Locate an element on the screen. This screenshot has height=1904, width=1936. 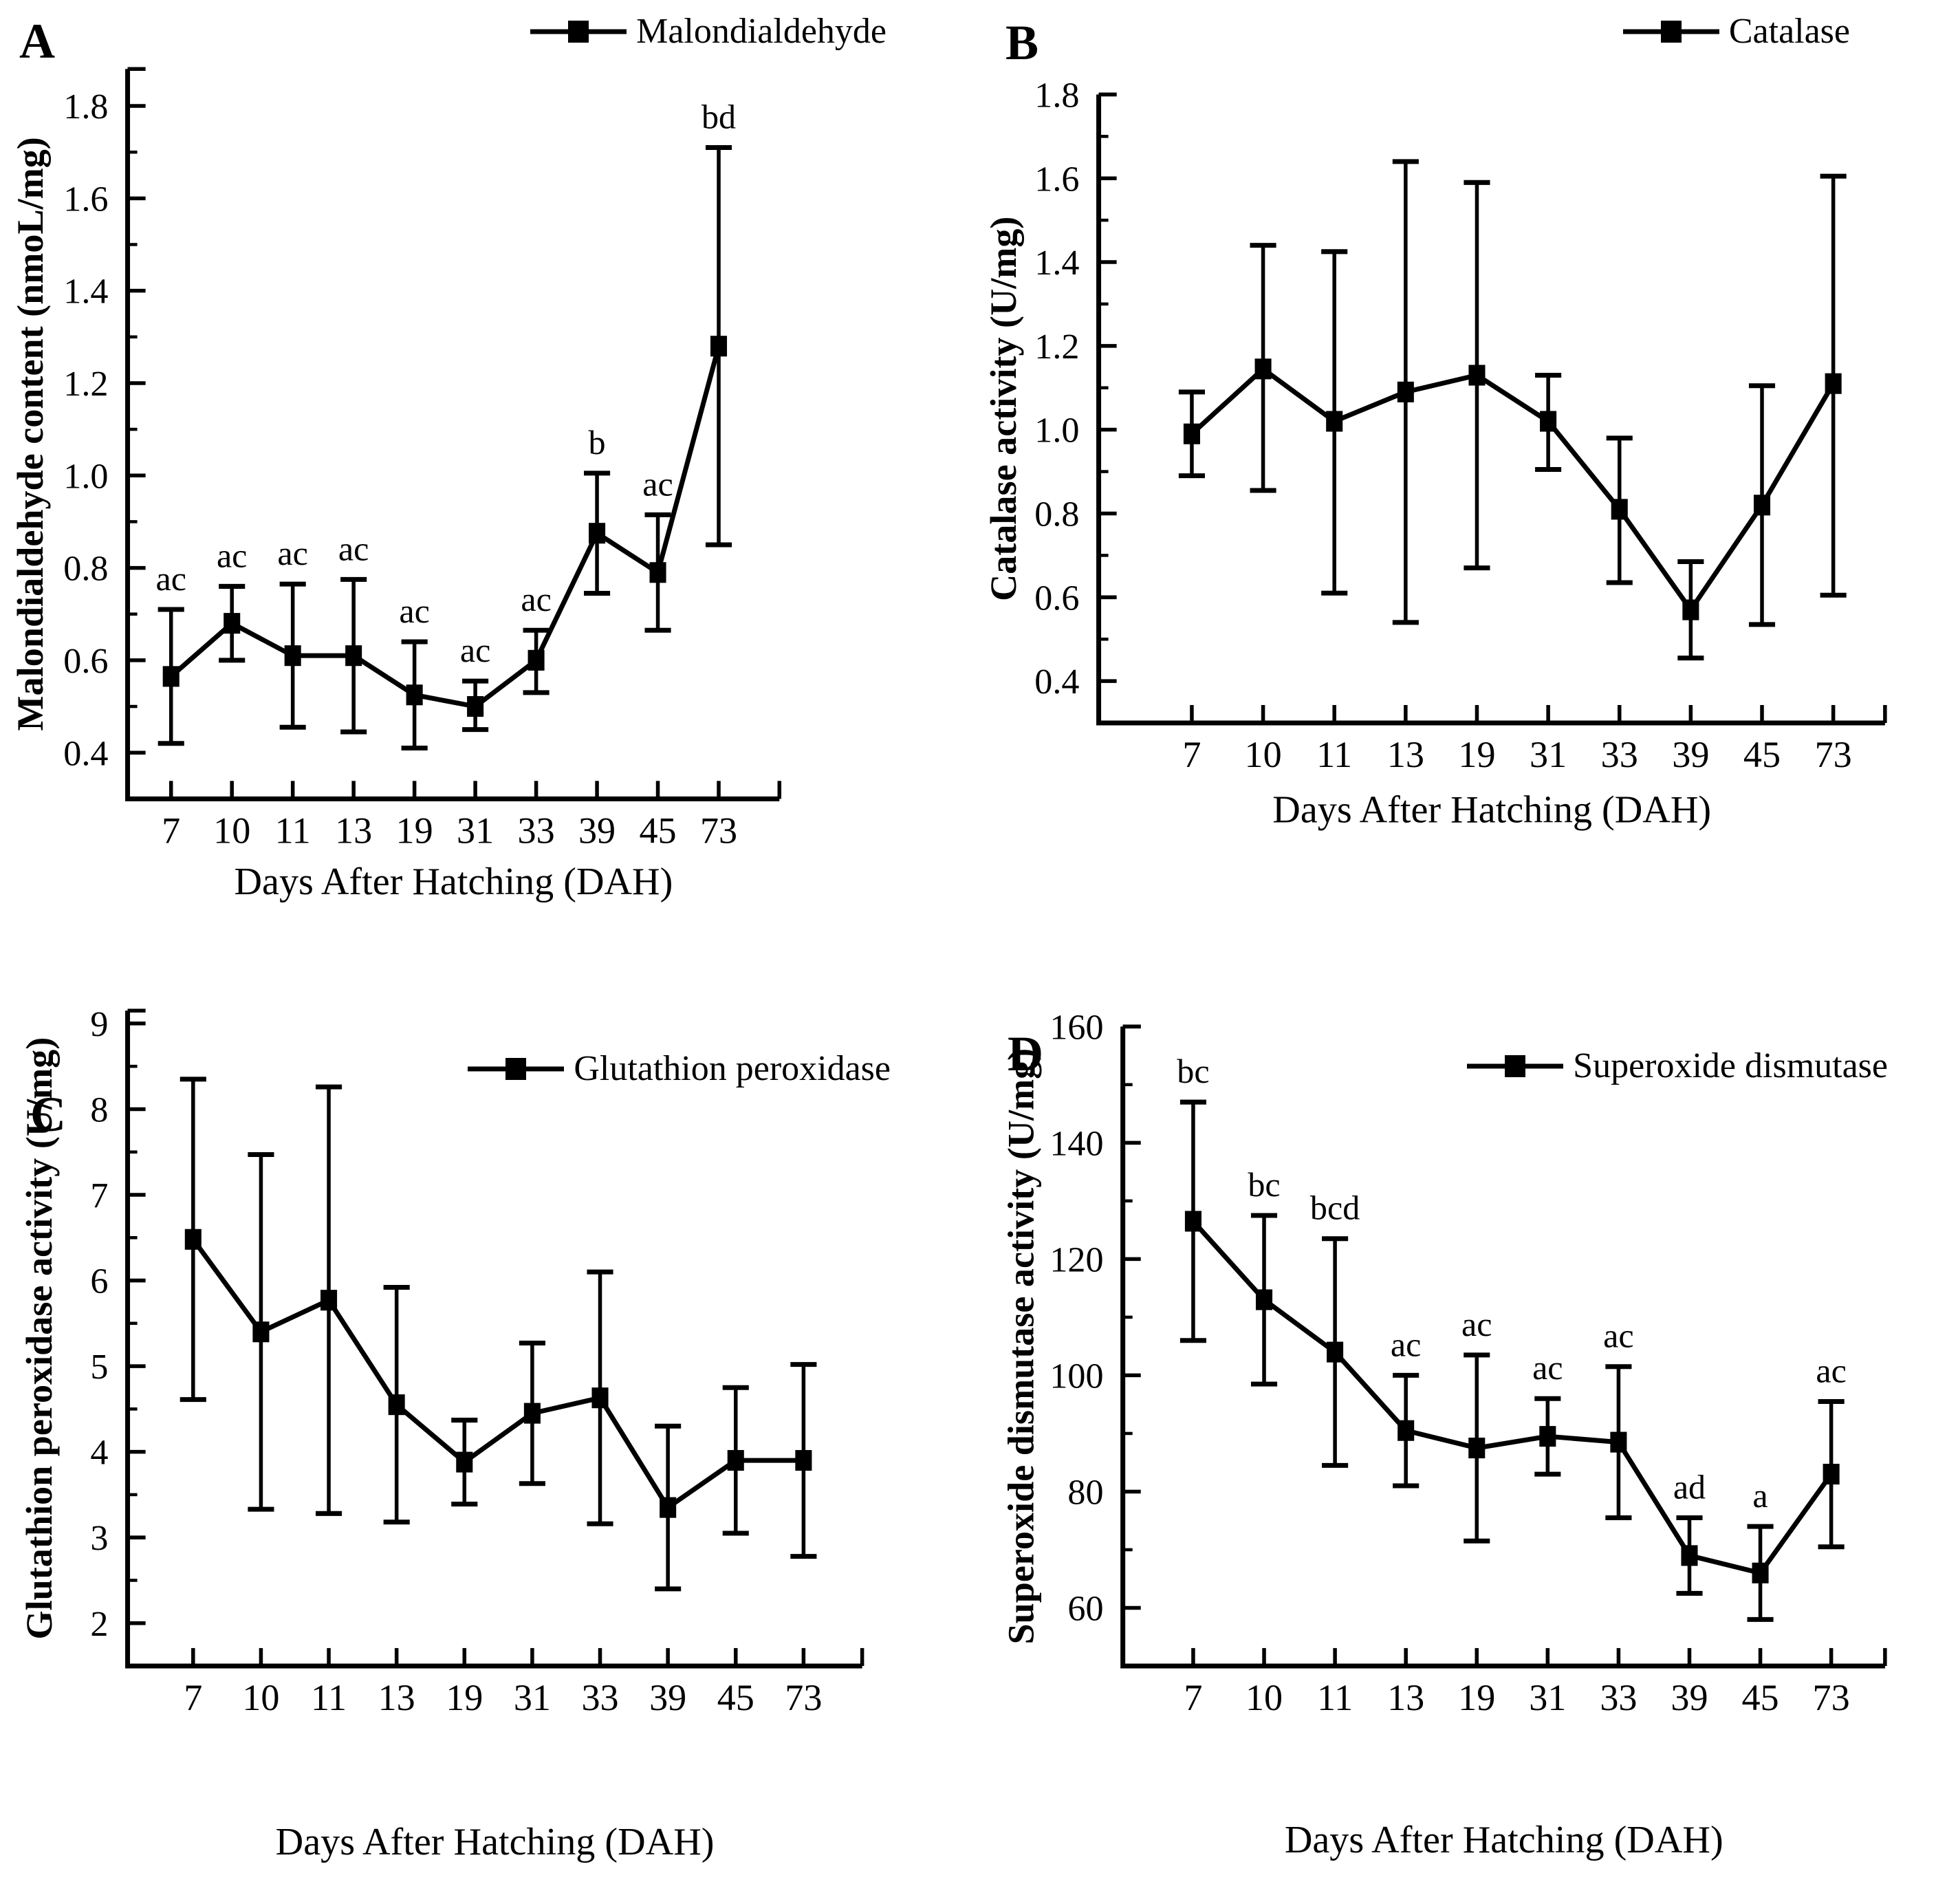
y-tick-label: 0.6 is located at coordinates (1056, 598).